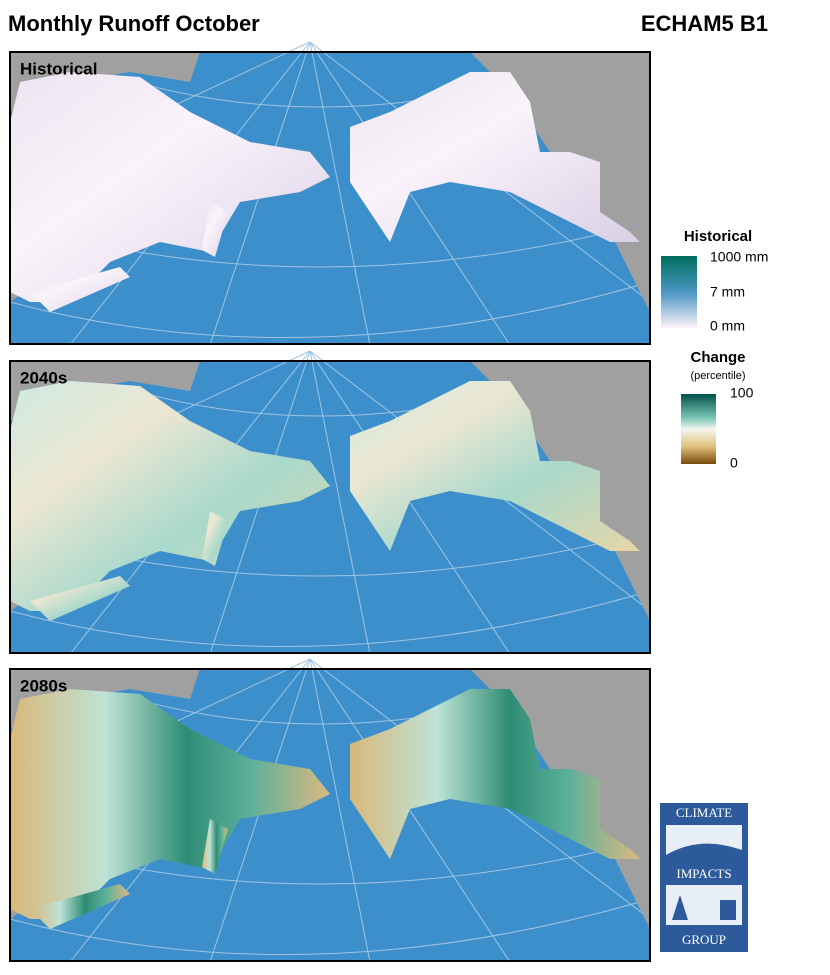 Image resolution: width=830 pixels, height=975 pixels. Describe the element at coordinates (703, 873) in the screenshot. I see `logo-text: IMPACTS` at that location.